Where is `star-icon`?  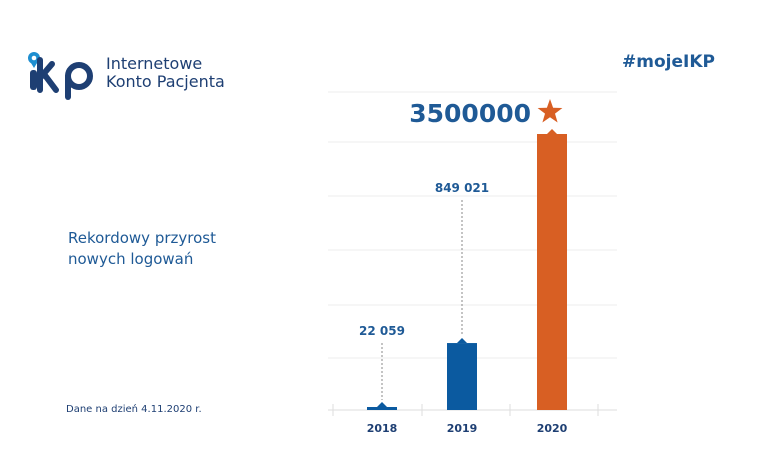
star-icon is located at coordinates (550, 111).